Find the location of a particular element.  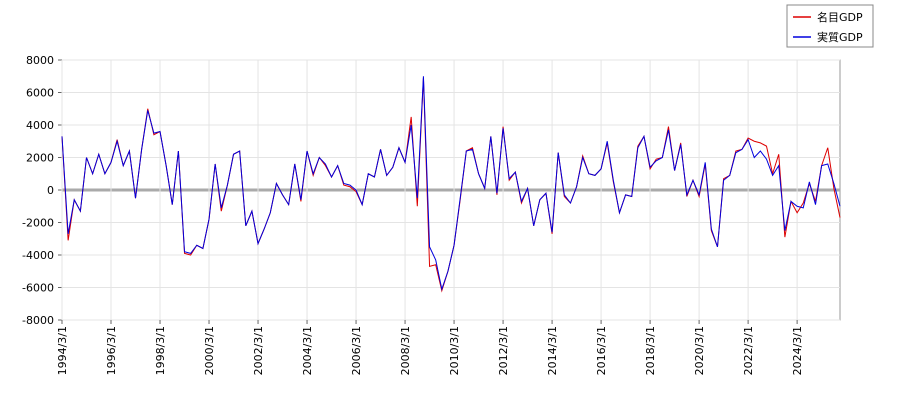

y-tick-label: 6000 is located at coordinates (40, 93).